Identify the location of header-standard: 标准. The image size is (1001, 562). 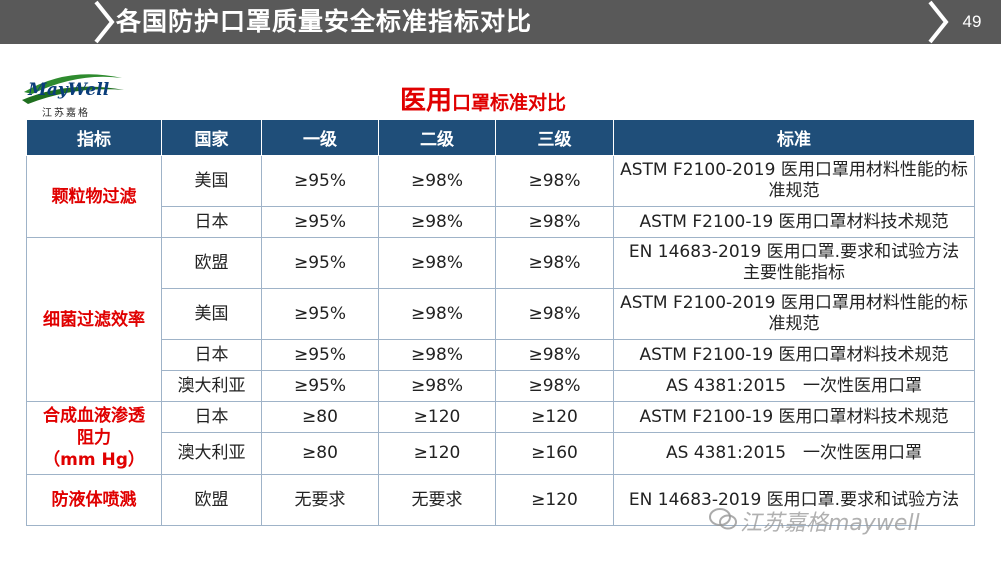
(794, 137).